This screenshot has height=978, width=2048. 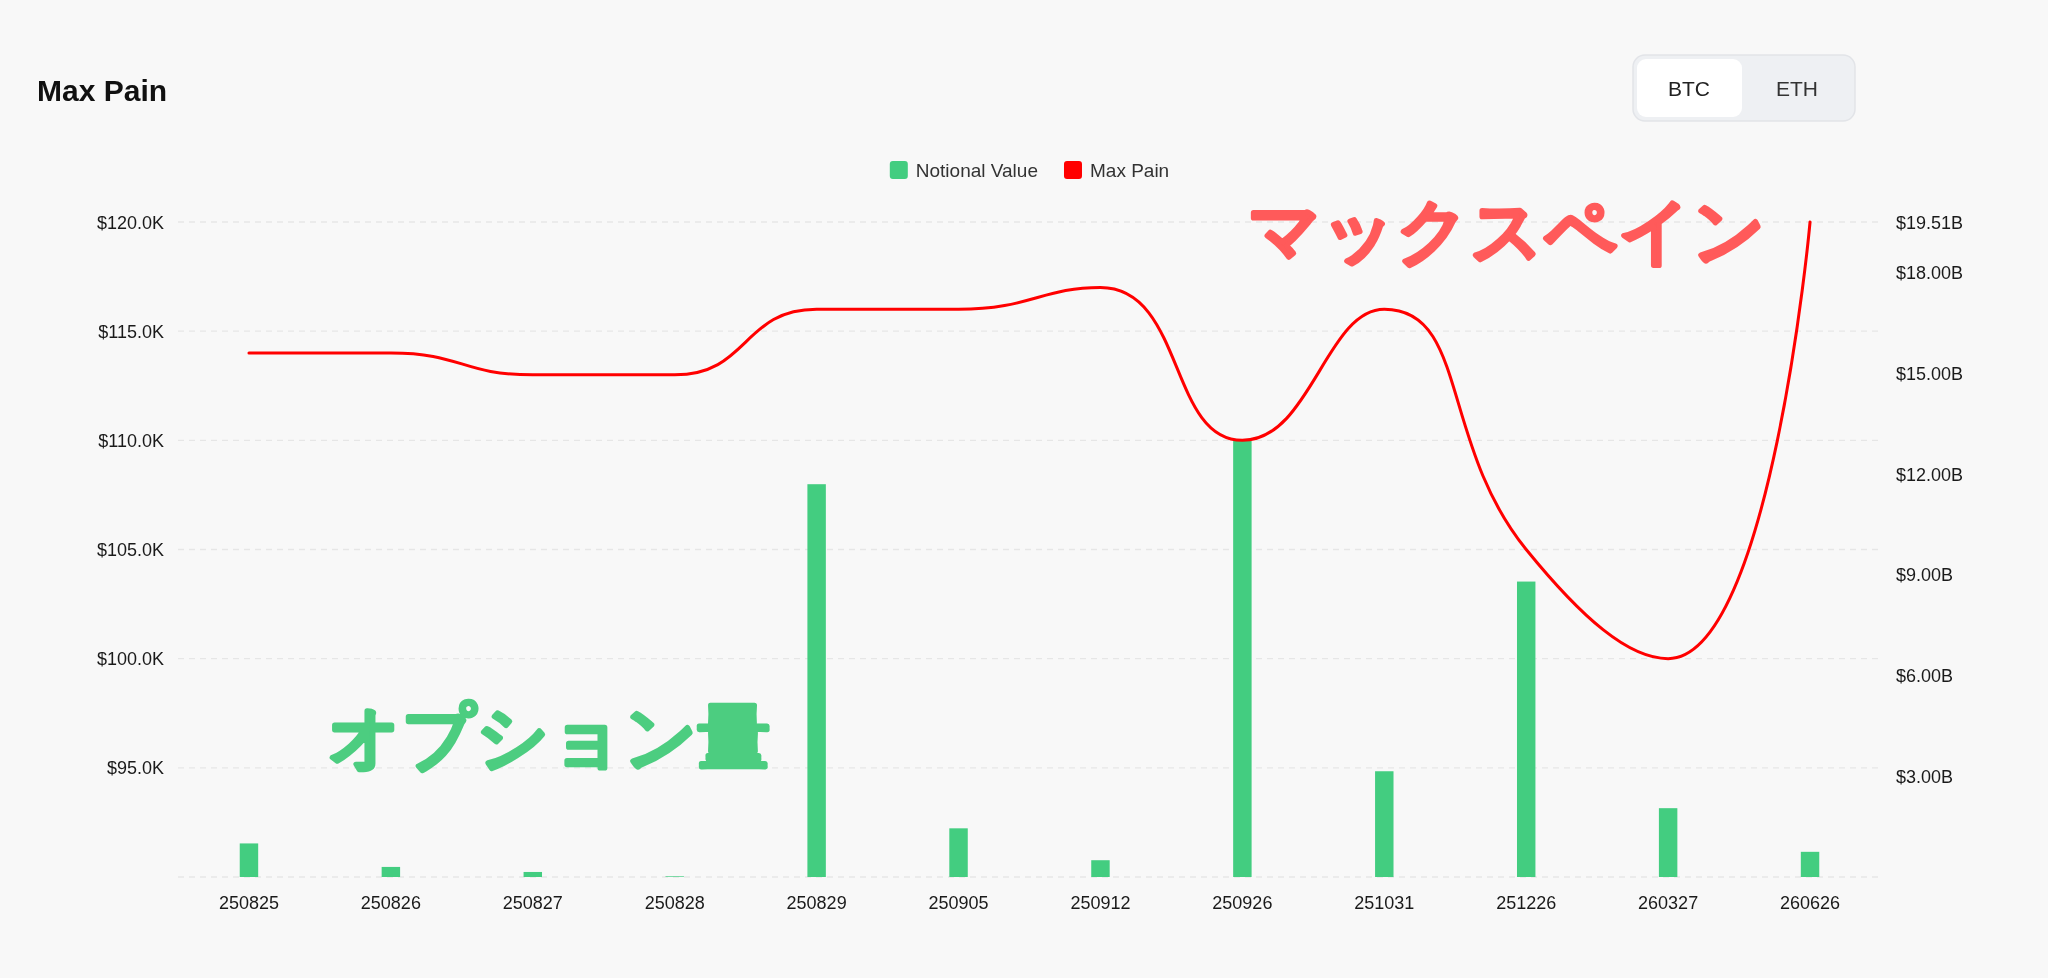 I want to click on x-tick-label: 260626, so click(x=1810, y=903).